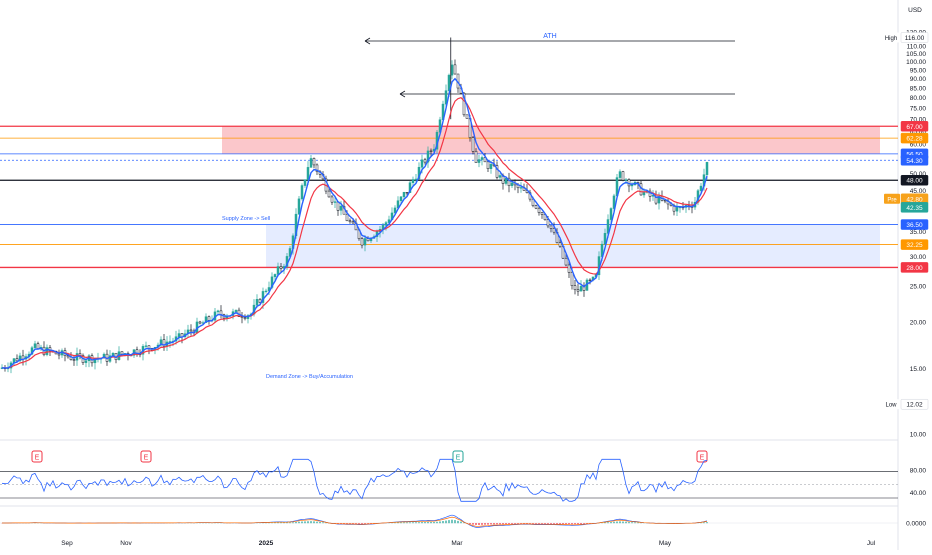 The image size is (932, 555). I want to click on price-tick-label: 35.00, so click(918, 232).